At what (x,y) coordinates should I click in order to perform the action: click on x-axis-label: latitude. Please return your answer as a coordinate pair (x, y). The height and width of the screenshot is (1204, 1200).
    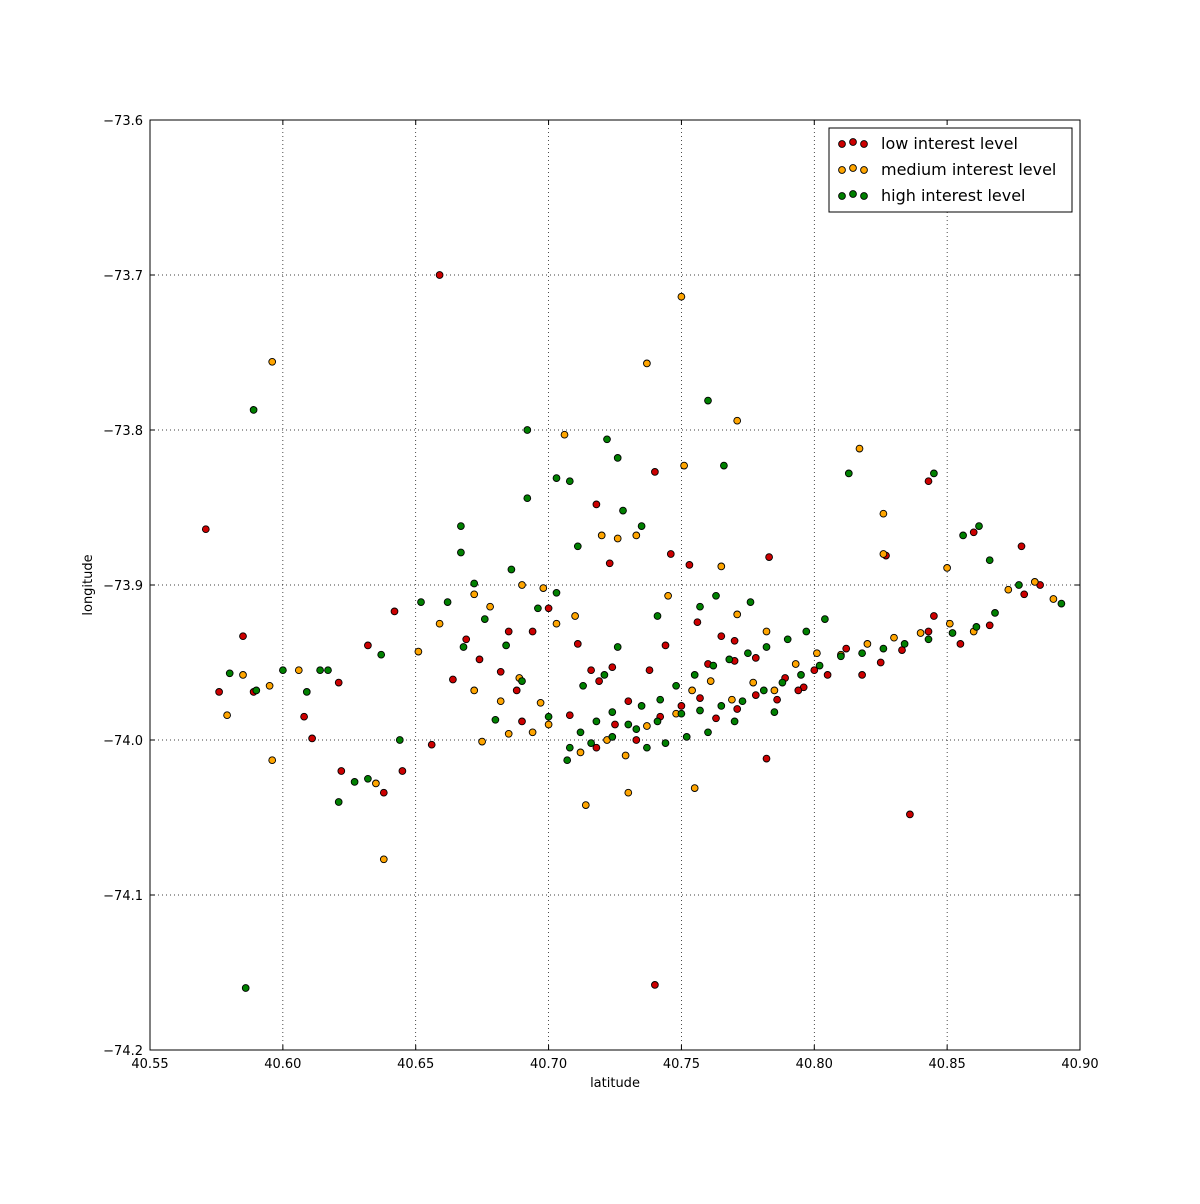
    Looking at the image, I should click on (615, 1083).